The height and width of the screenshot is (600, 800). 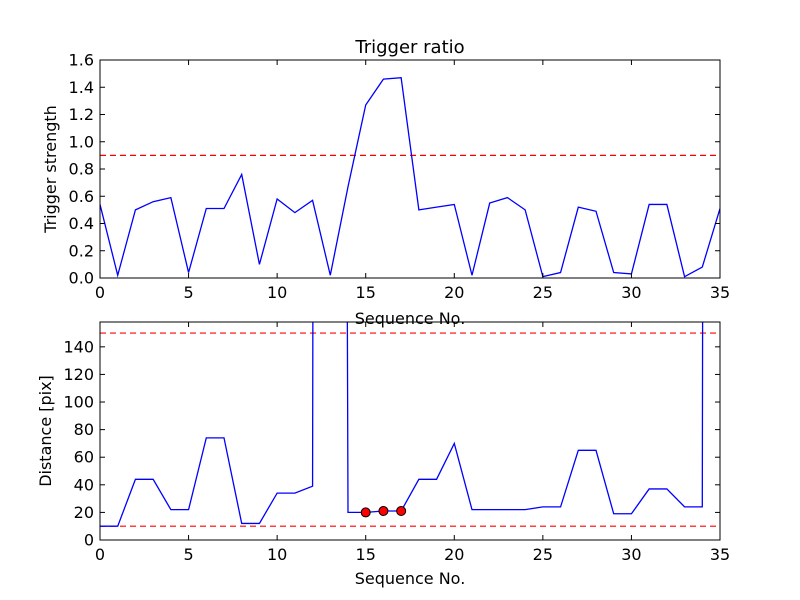 I want to click on chart-title: Trigger ratio, so click(x=409, y=47).